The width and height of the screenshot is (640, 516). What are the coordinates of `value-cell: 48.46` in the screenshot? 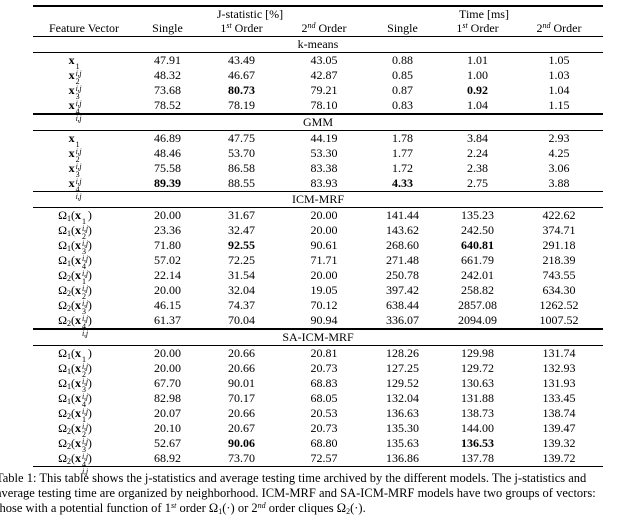 It's located at (167, 152).